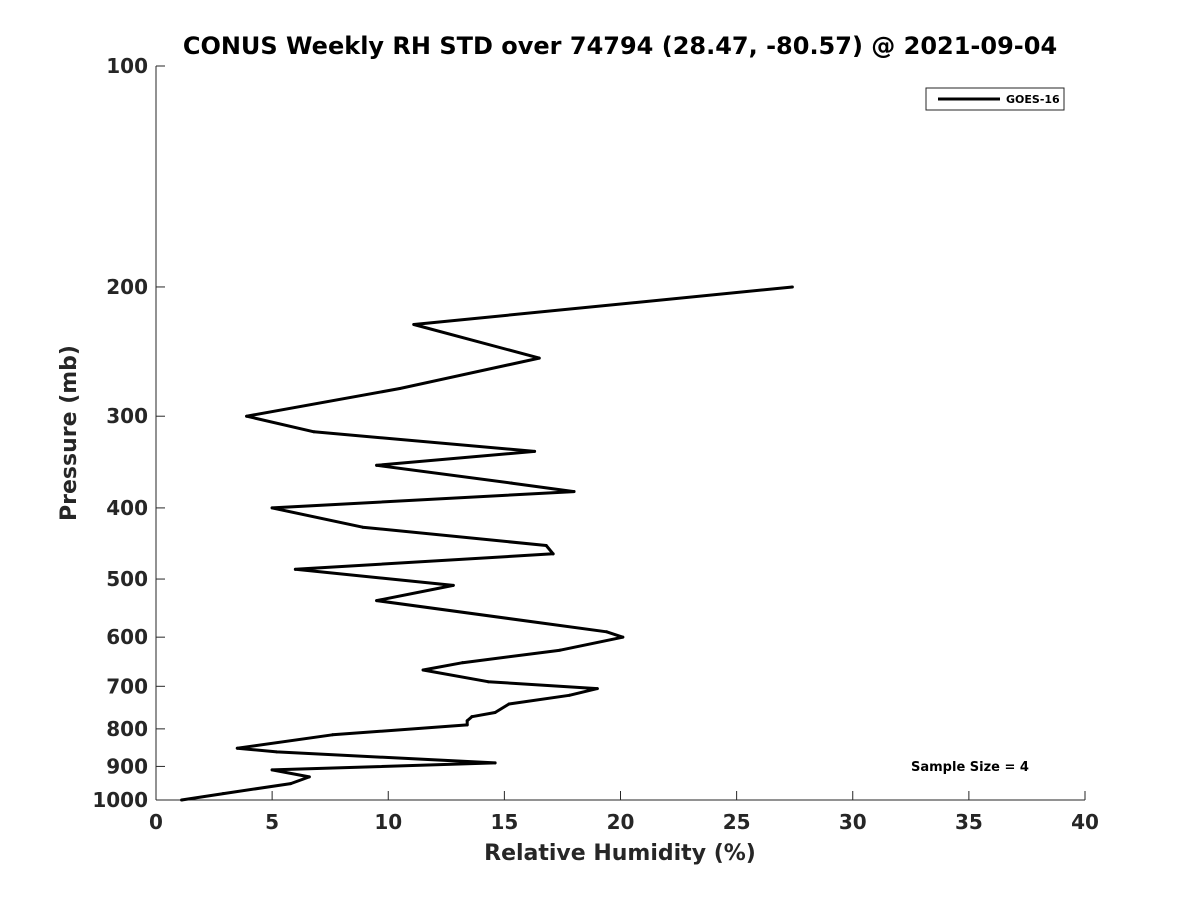  Describe the element at coordinates (120, 800) in the screenshot. I see `y-tick-label: 1000` at that location.